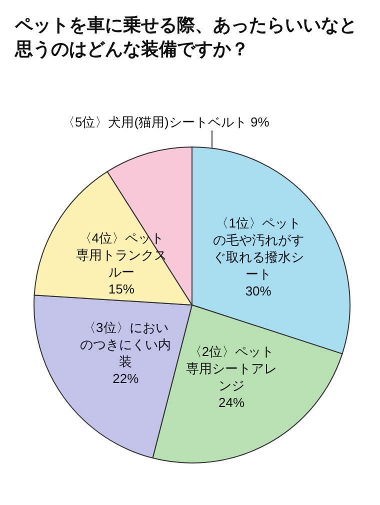  What do you see at coordinates (166, 122) in the screenshot?
I see `slice-label: 〈5位〉犬用(猫用)シートベルト 9%` at bounding box center [166, 122].